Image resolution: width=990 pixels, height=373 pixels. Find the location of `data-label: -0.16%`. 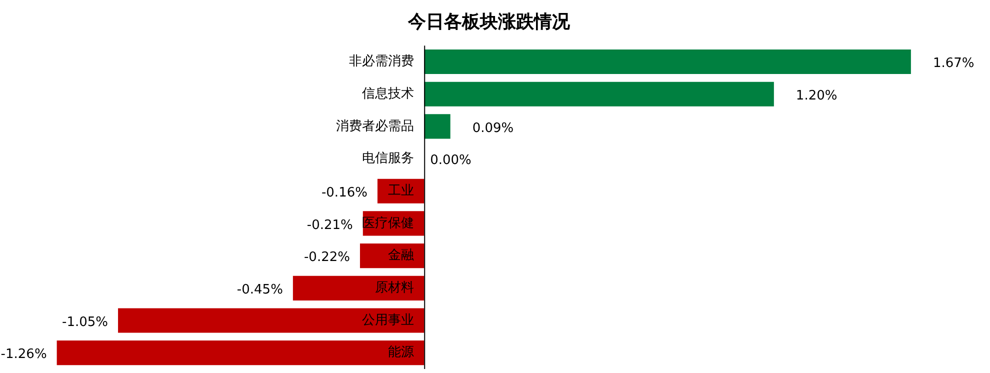

data-label: -0.16% is located at coordinates (344, 193).